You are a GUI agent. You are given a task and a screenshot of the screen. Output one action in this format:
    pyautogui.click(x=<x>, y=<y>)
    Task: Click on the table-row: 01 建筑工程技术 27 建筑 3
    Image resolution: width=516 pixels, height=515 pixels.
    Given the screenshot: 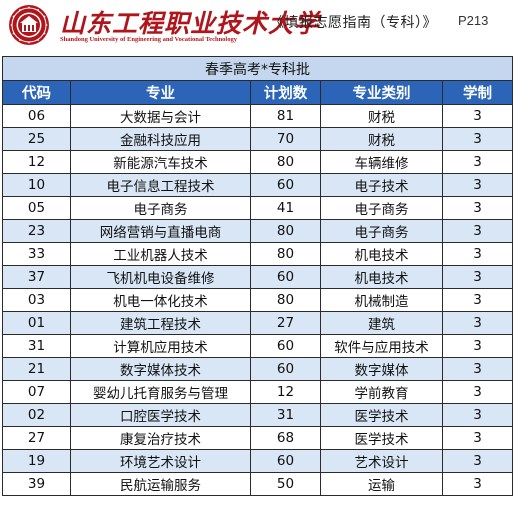 What is the action you would take?
    pyautogui.click(x=258, y=323)
    